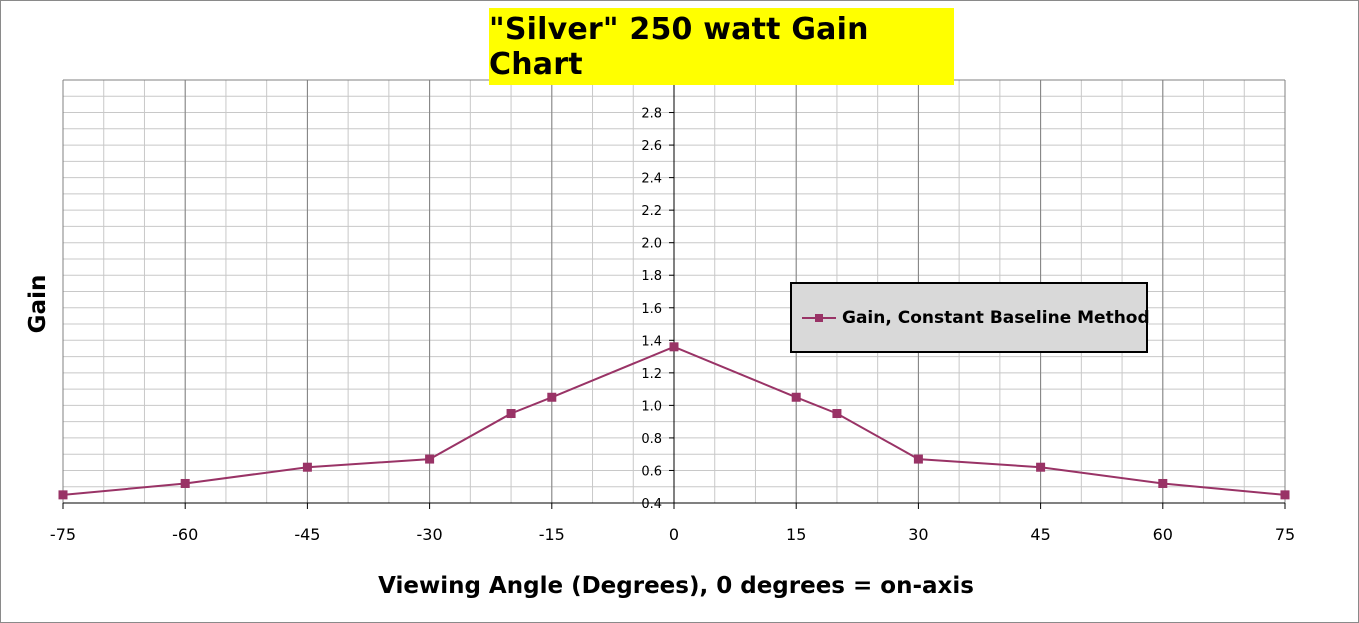 This screenshot has width=1359, height=623. What do you see at coordinates (819, 317) in the screenshot?
I see `legend-swatch-icon` at bounding box center [819, 317].